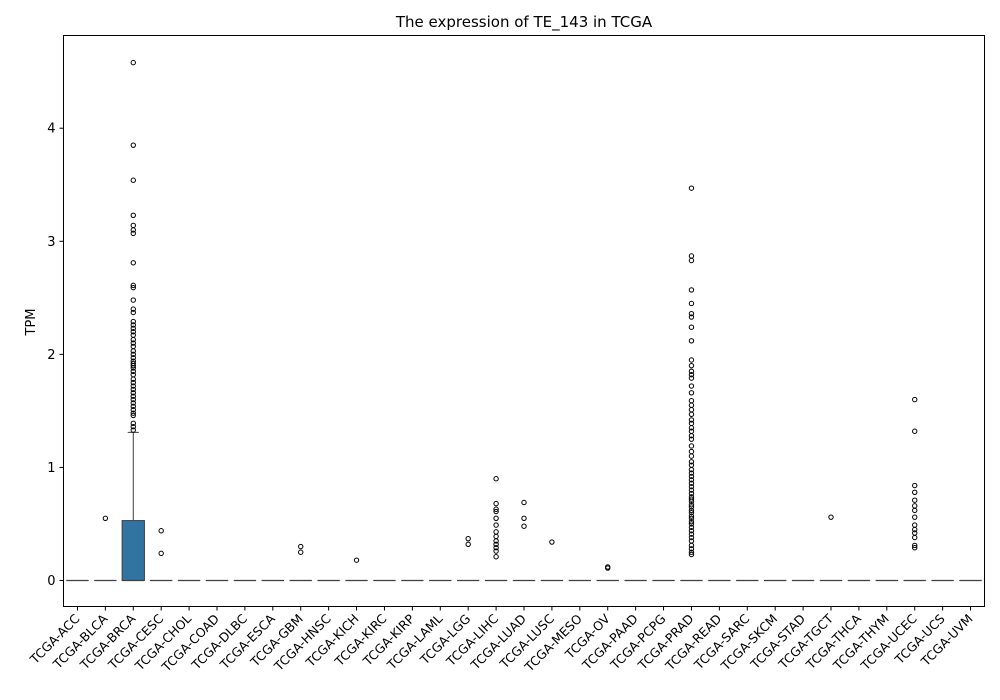 The image size is (1000, 700). What do you see at coordinates (51, 581) in the screenshot?
I see `y-tick-label: 0` at bounding box center [51, 581].